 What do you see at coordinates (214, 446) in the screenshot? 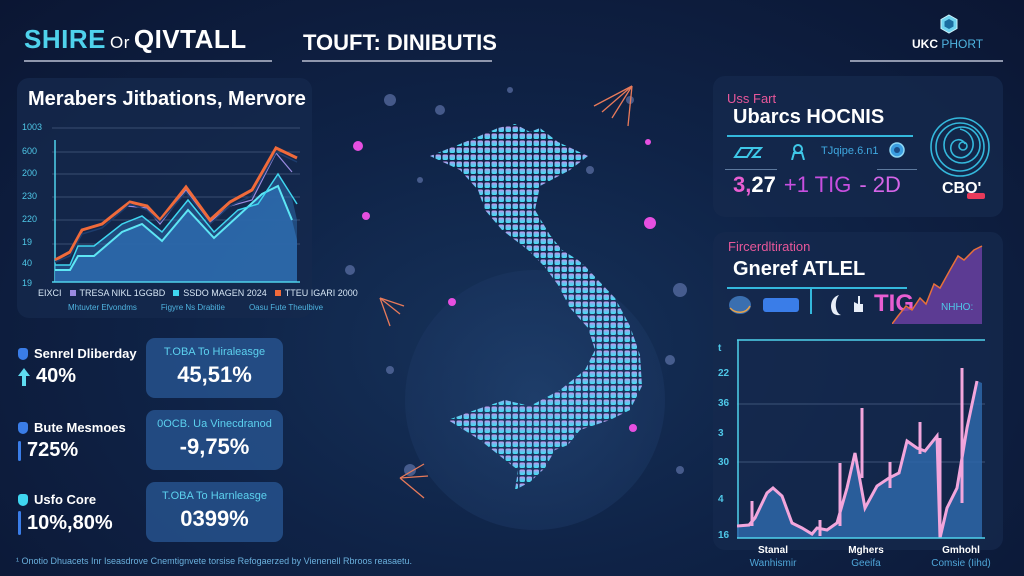
I see `stat-card-value: -9,75%` at bounding box center [214, 446].